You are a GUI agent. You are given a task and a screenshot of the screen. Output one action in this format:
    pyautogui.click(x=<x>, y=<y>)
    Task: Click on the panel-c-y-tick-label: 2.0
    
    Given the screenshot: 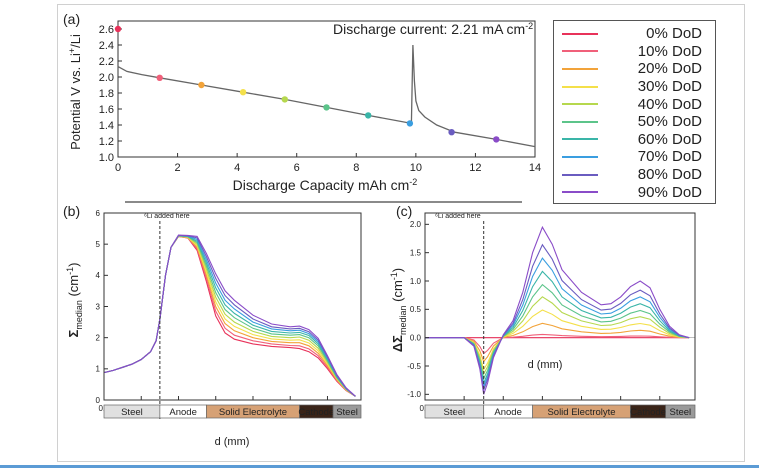 What is the action you would take?
    pyautogui.click(x=416, y=224)
    